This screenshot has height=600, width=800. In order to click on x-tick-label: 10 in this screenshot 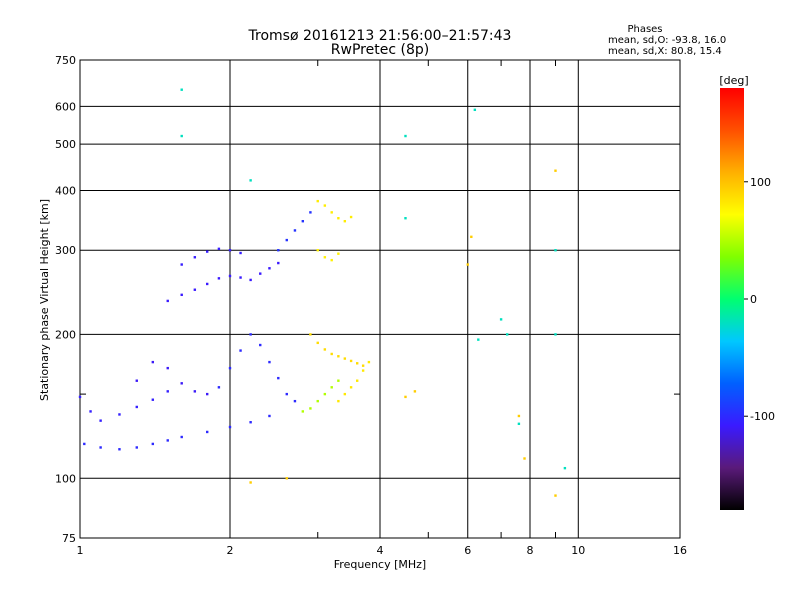, I will do `click(578, 550)`.